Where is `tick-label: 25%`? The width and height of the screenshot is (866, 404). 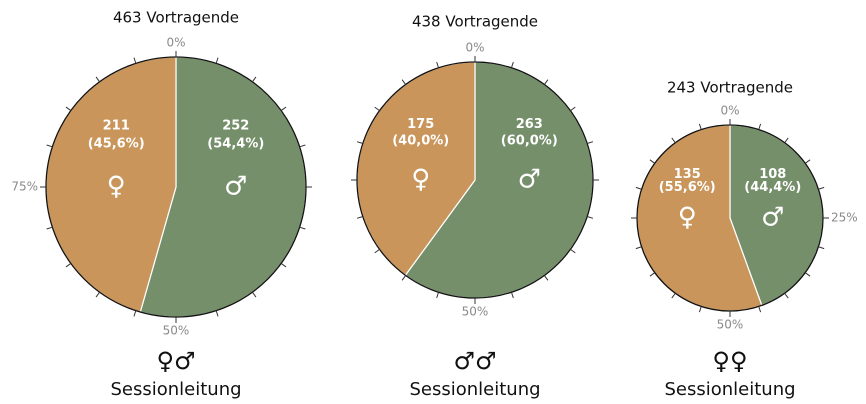
tick-label: 25% is located at coordinates (844, 218).